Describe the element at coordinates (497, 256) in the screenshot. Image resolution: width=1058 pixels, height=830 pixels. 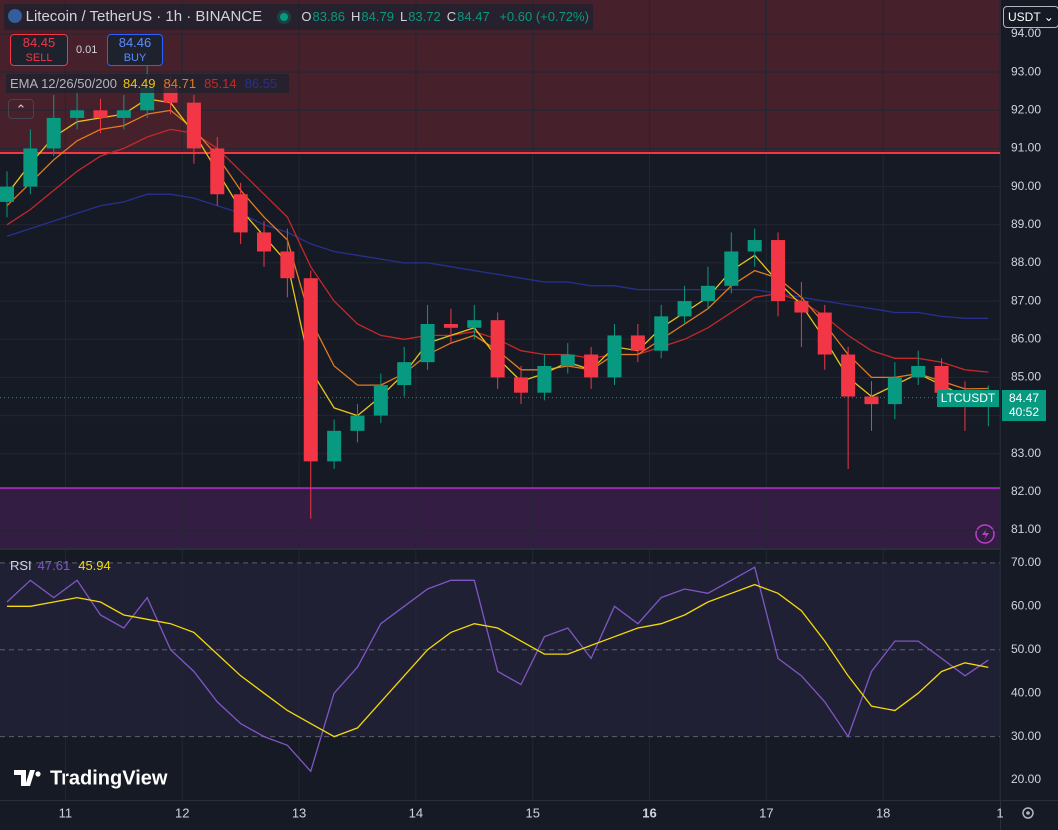
I see `ema-line` at that location.